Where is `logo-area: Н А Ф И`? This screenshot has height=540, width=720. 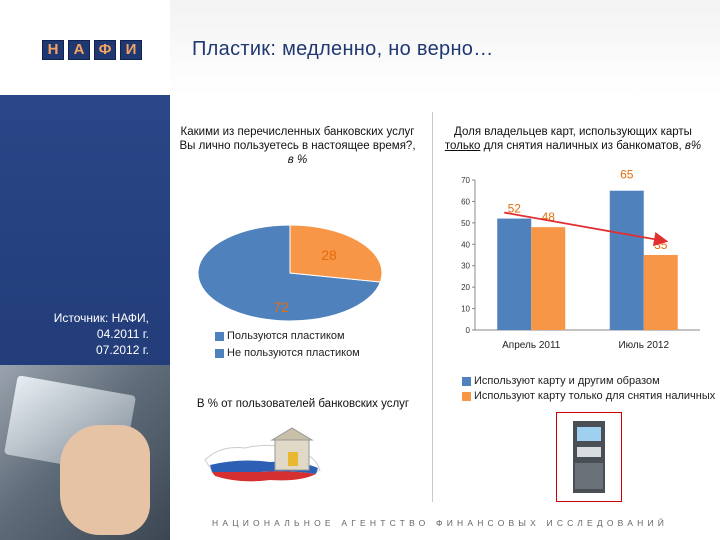 logo-area: Н А Ф И is located at coordinates (85, 47).